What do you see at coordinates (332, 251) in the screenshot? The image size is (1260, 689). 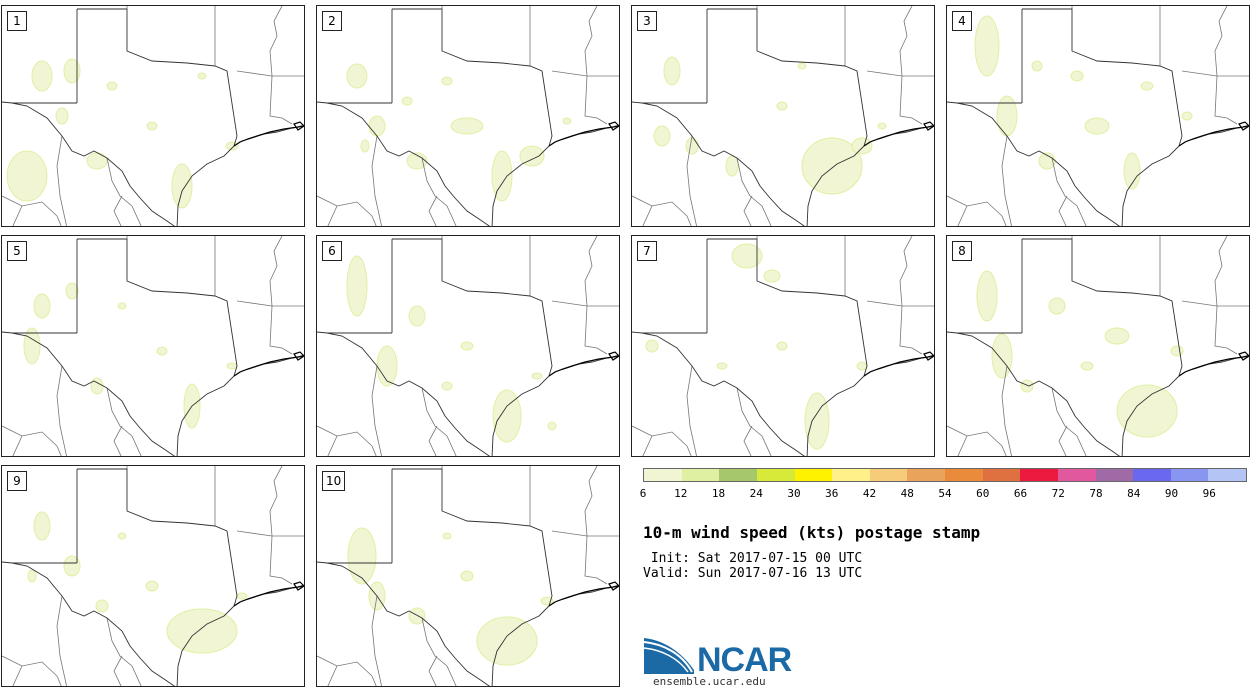 I see `member-number-label: 6` at bounding box center [332, 251].